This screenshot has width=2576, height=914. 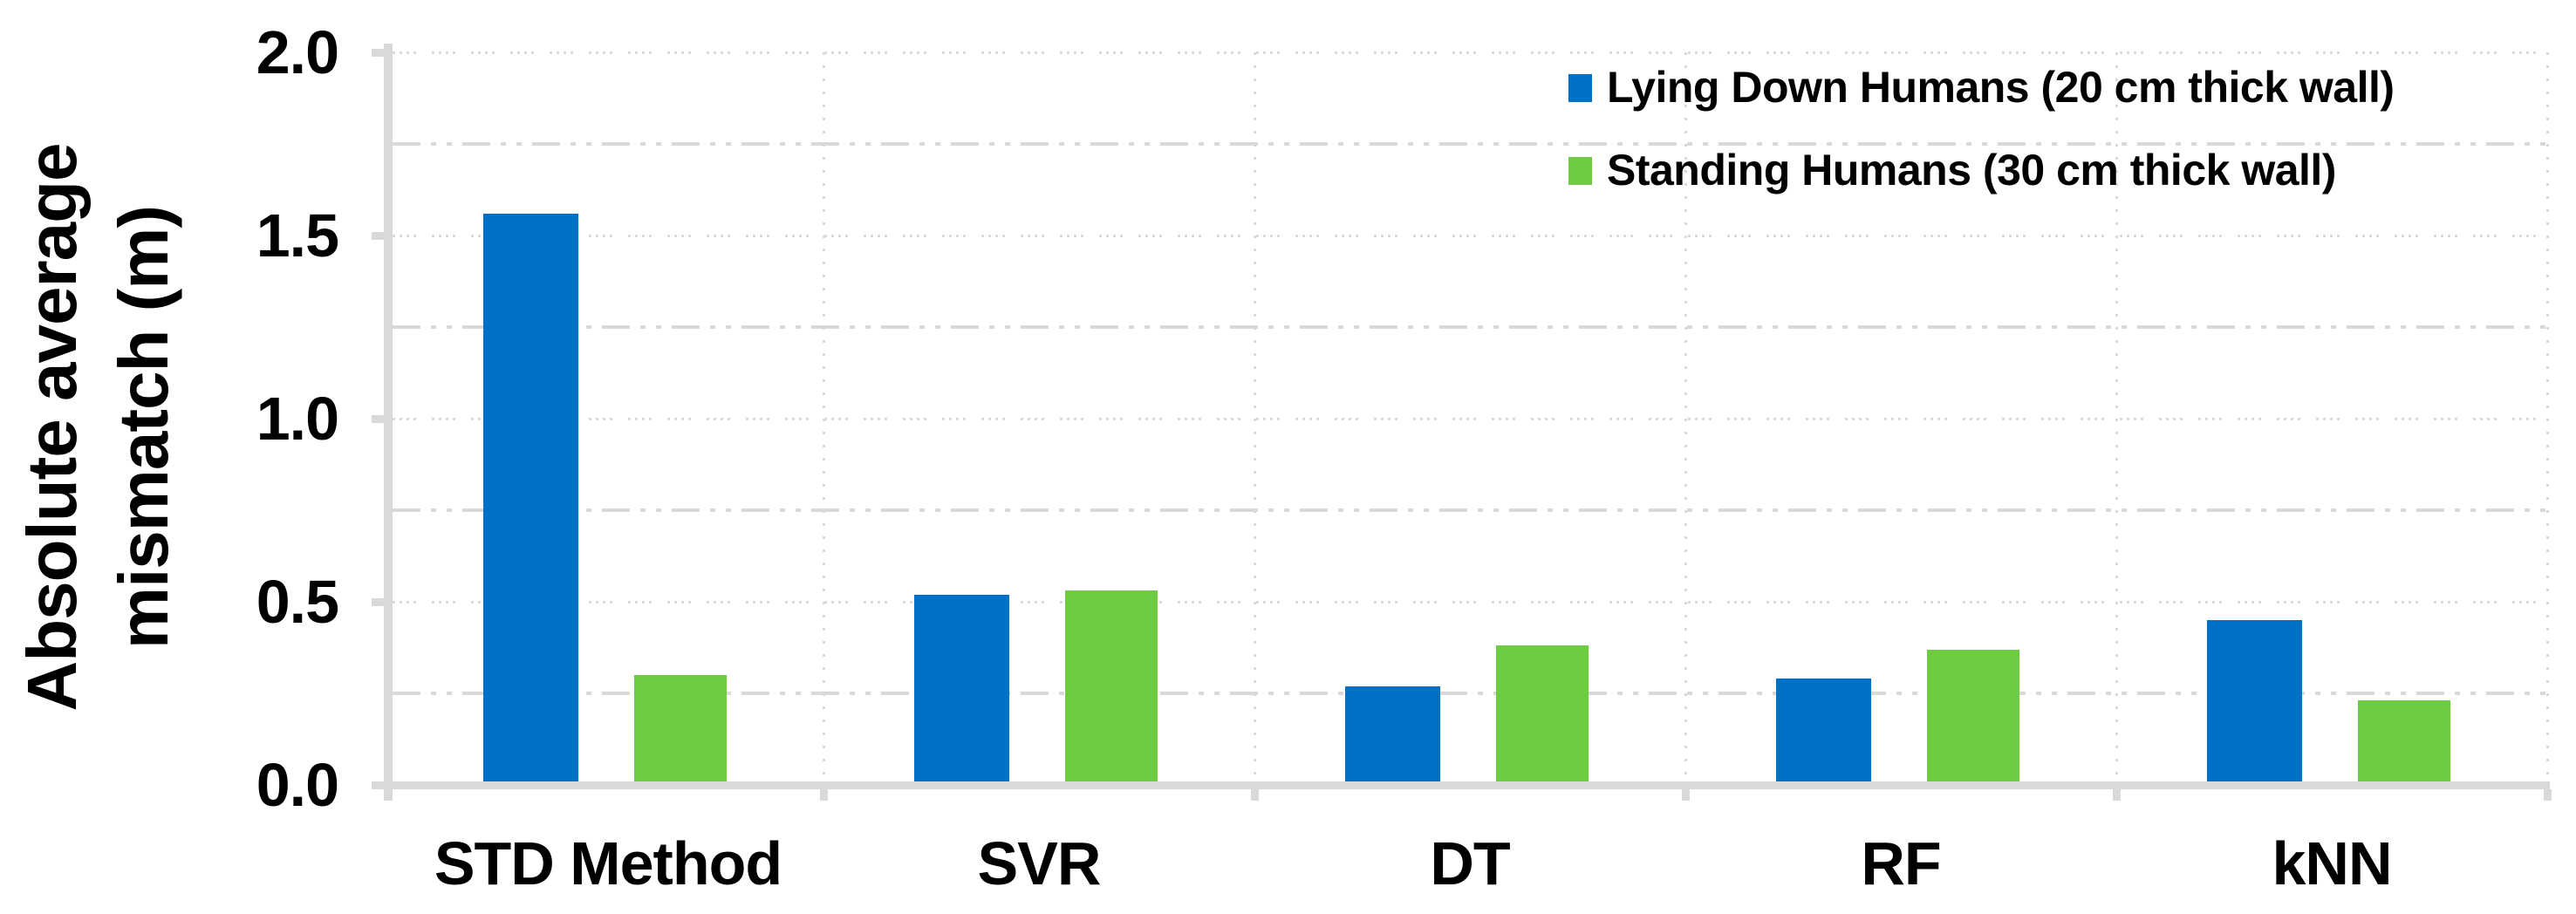 What do you see at coordinates (1467, 785) in the screenshot?
I see `x-axis-line` at bounding box center [1467, 785].